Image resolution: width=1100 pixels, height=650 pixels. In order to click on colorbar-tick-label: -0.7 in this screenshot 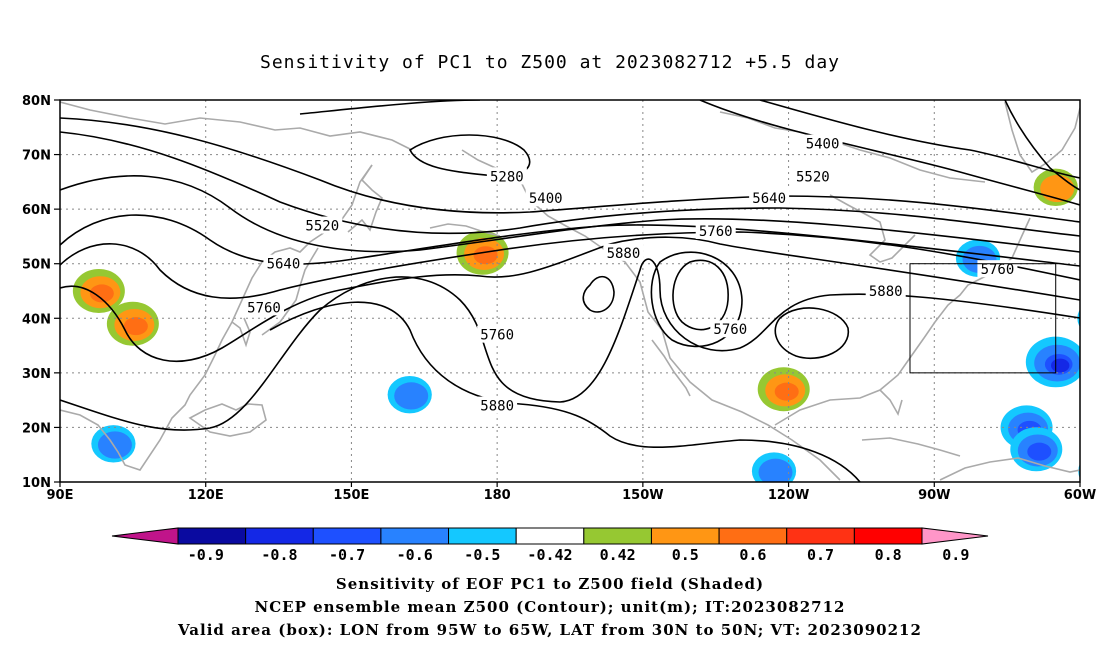, I will do `click(347, 555)`.